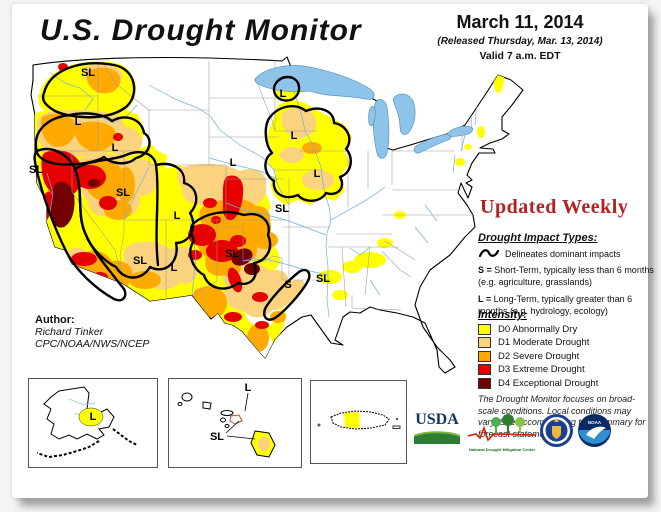 This screenshot has height=512, width=661. I want to click on legend-label: D0 Abnormally Dry, so click(538, 329).